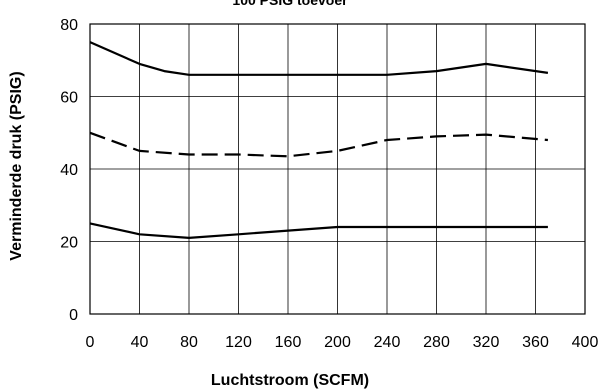 This screenshot has width=611, height=392. What do you see at coordinates (585, 342) in the screenshot?
I see `x-tick-label: 400` at bounding box center [585, 342].